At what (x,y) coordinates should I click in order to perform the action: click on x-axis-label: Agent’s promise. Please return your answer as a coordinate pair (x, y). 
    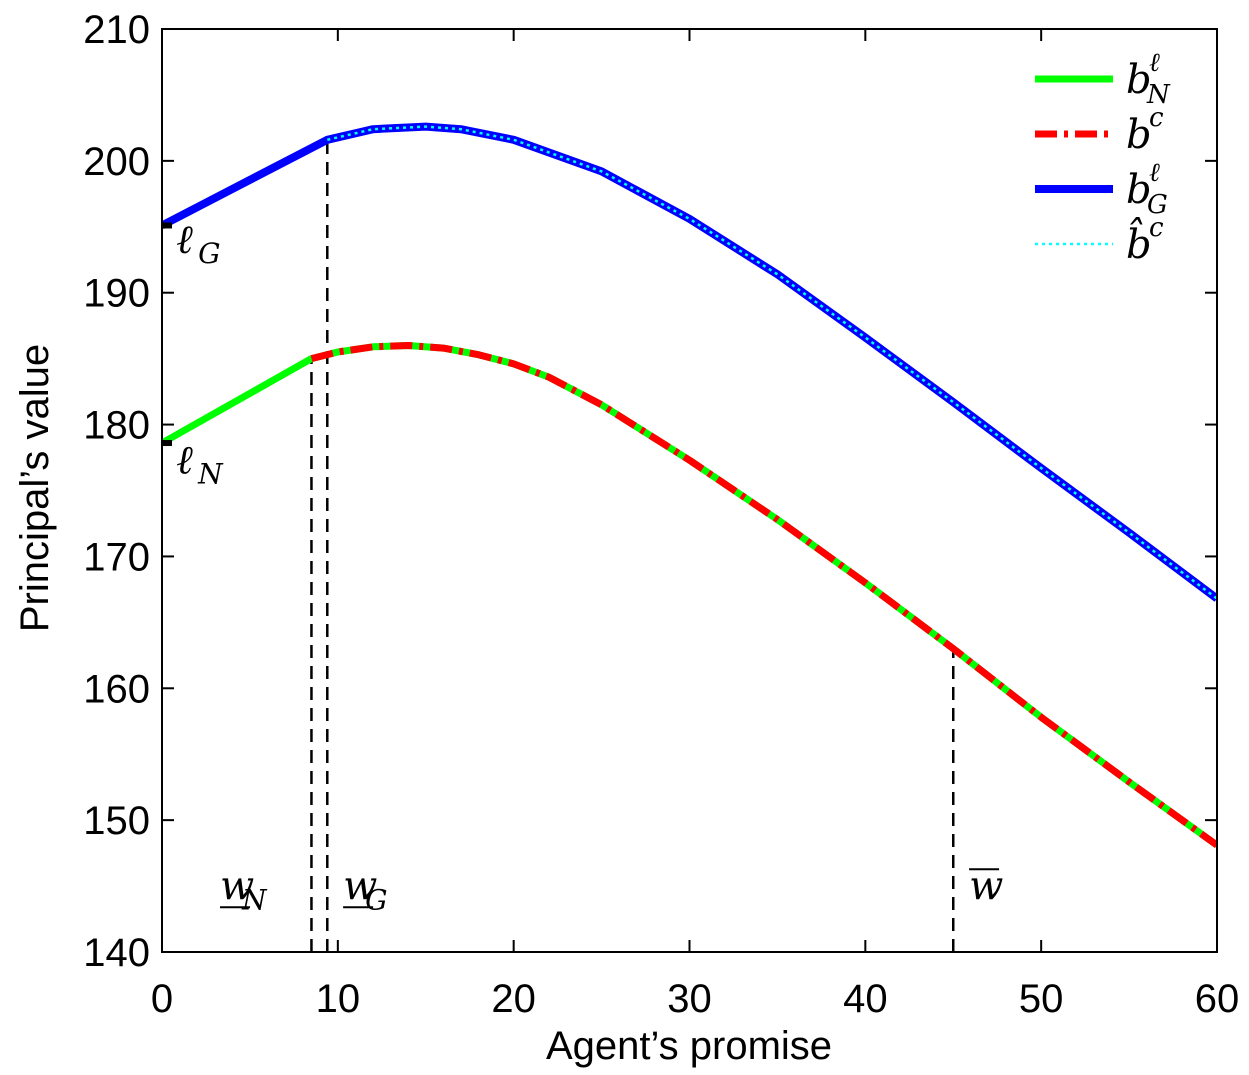
    Looking at the image, I should click on (689, 1046).